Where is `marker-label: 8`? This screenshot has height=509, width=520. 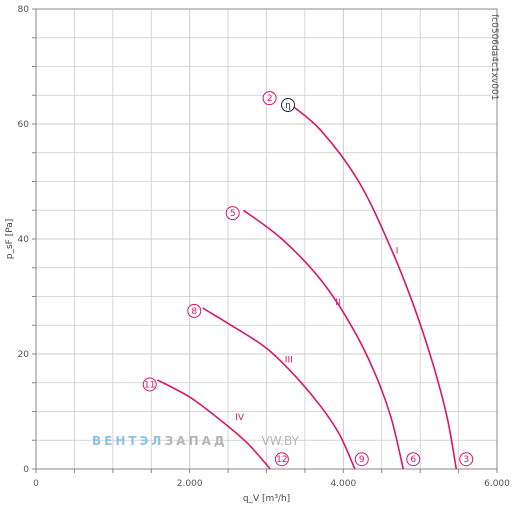
marker-label: 8 is located at coordinates (194, 312).